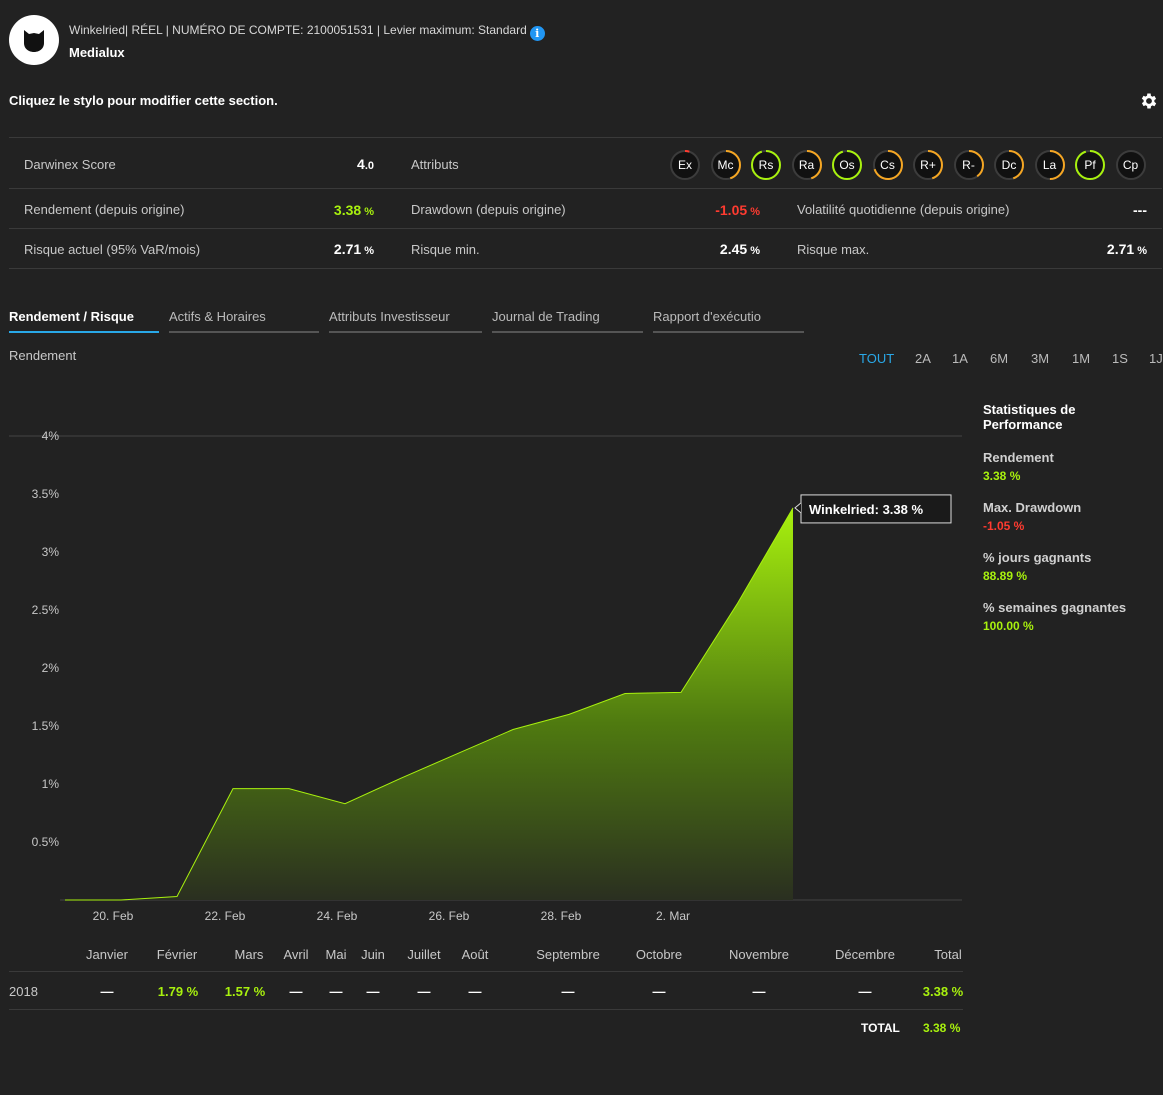 This screenshot has height=1095, width=1163. I want to click on section-label: Rendement, so click(43, 355).